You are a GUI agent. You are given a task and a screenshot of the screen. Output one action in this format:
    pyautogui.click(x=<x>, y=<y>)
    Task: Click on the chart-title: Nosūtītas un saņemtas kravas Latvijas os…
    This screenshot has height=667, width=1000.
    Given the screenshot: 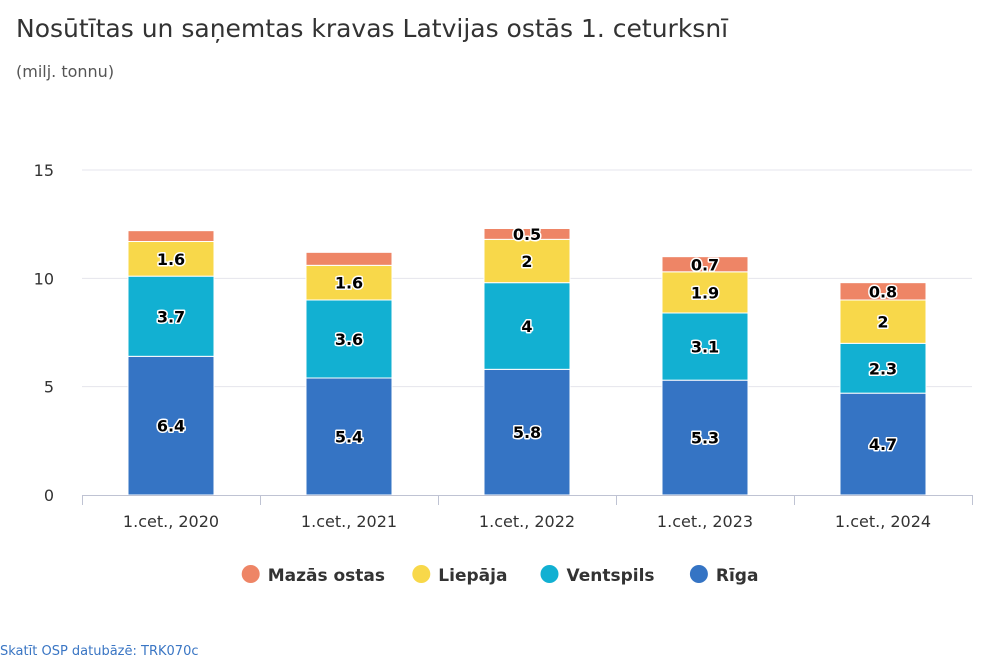 What is the action you would take?
    pyautogui.click(x=372, y=28)
    